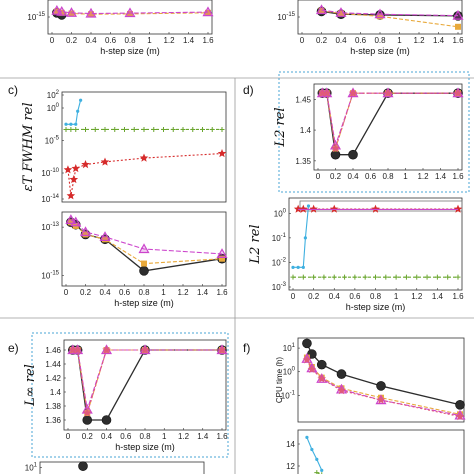 Image resolution: width=474 pixels, height=474 pixels. What do you see at coordinates (50, 276) in the screenshot?
I see `y-tick-label: 10⁻¹⁵` at bounding box center [50, 276].